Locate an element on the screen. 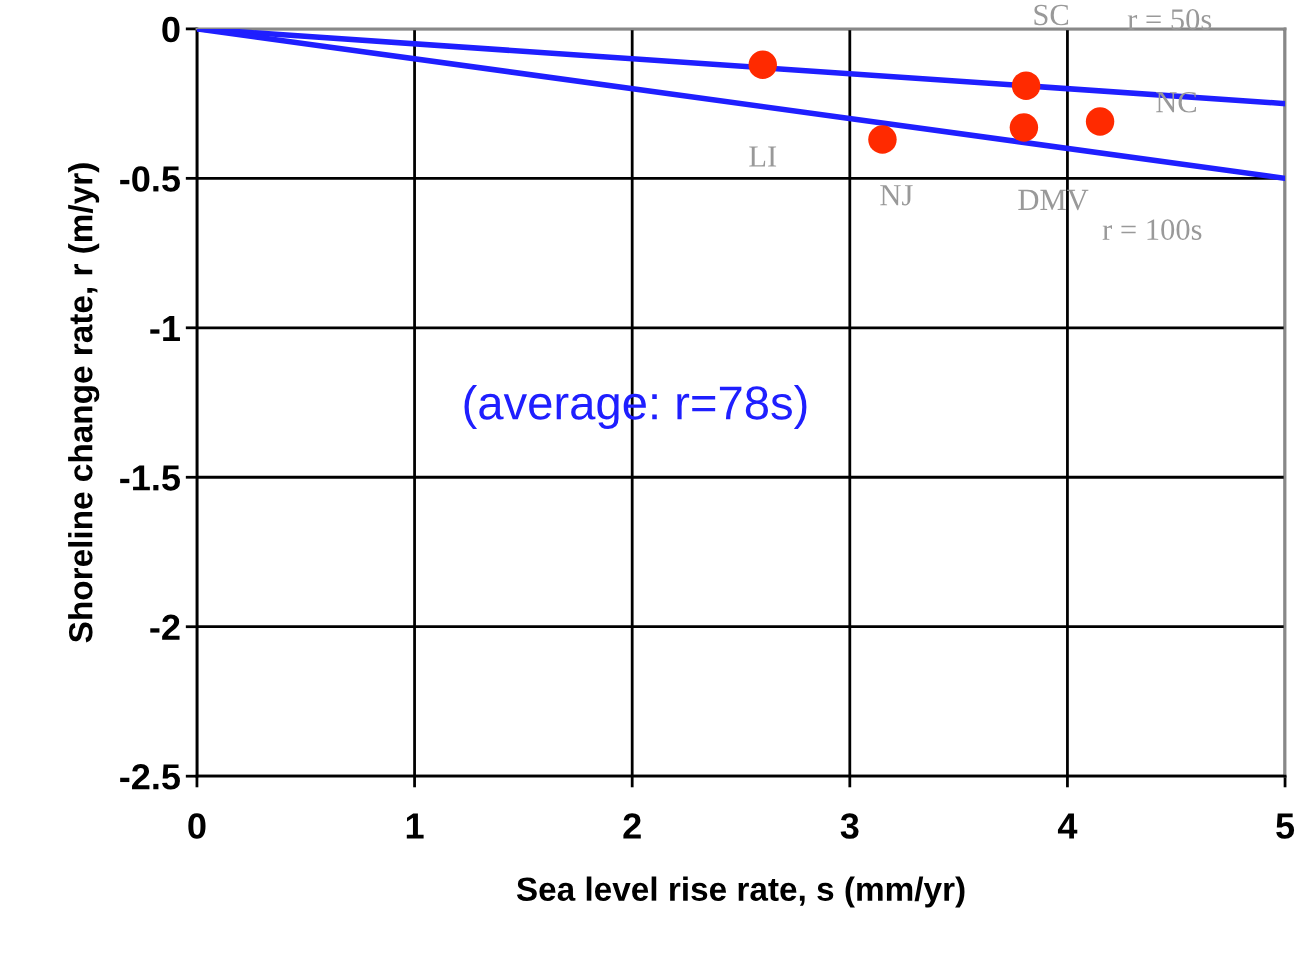  y-tick-label: -2.5 is located at coordinates (150, 777).